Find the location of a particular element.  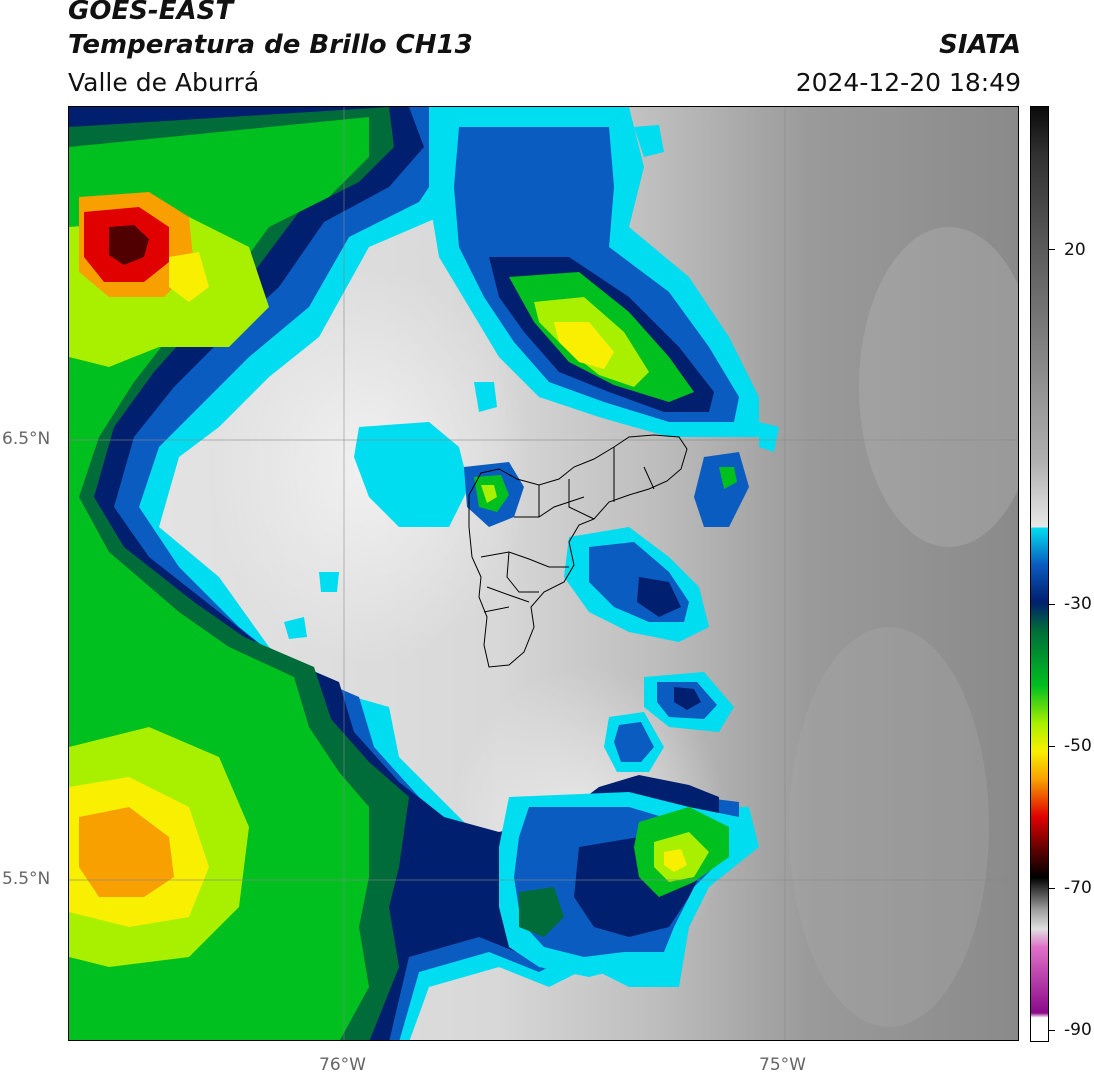

lat-label-6-5: 6.5°N is located at coordinates (26, 439).